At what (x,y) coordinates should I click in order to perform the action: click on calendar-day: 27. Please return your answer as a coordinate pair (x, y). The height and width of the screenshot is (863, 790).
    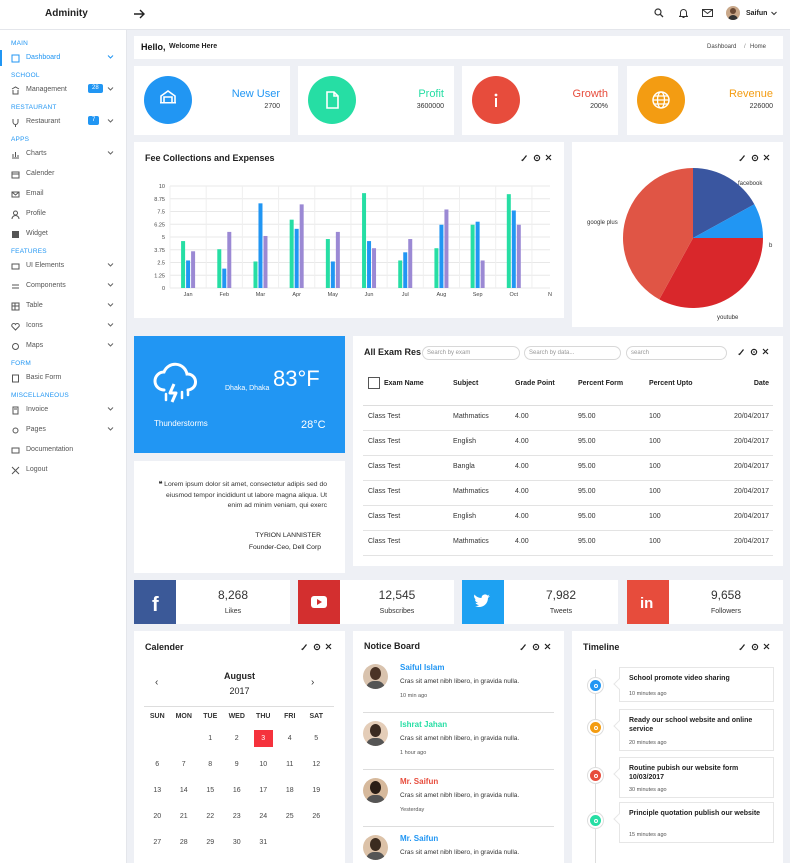
    Looking at the image, I should click on (157, 842).